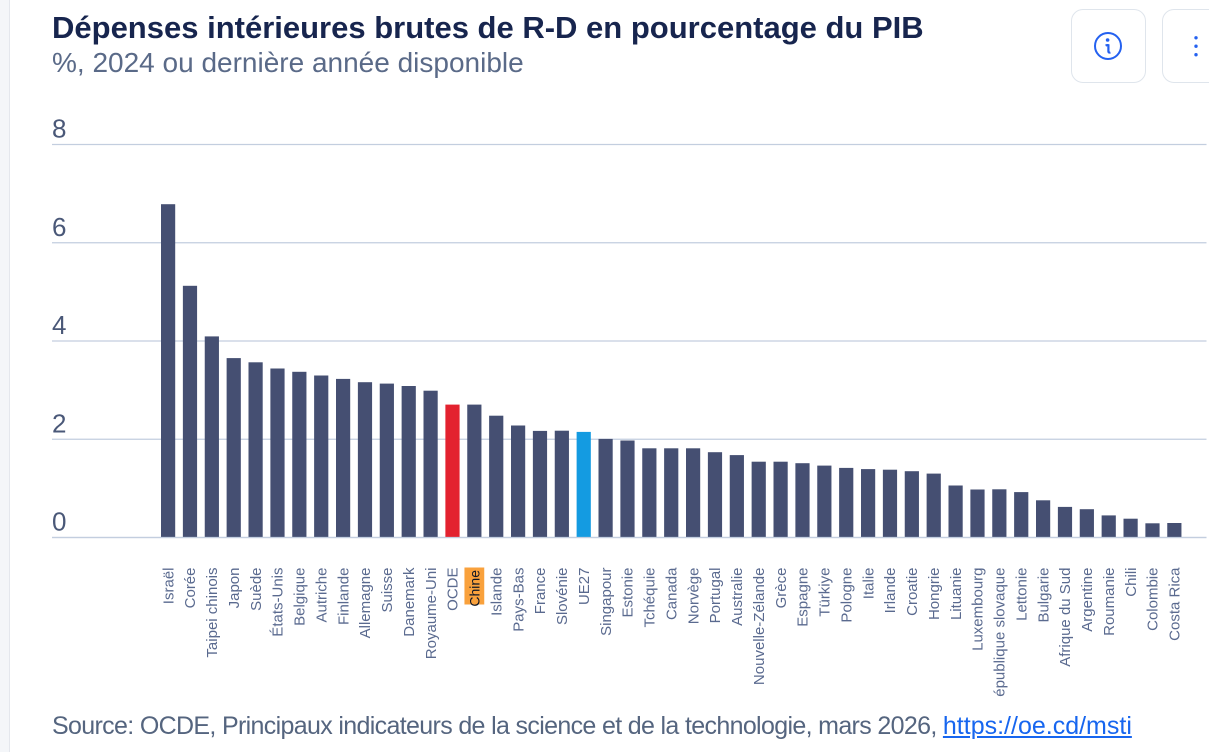 The image size is (1209, 752). What do you see at coordinates (59, 325) in the screenshot?
I see `svg-text: 4` at bounding box center [59, 325].